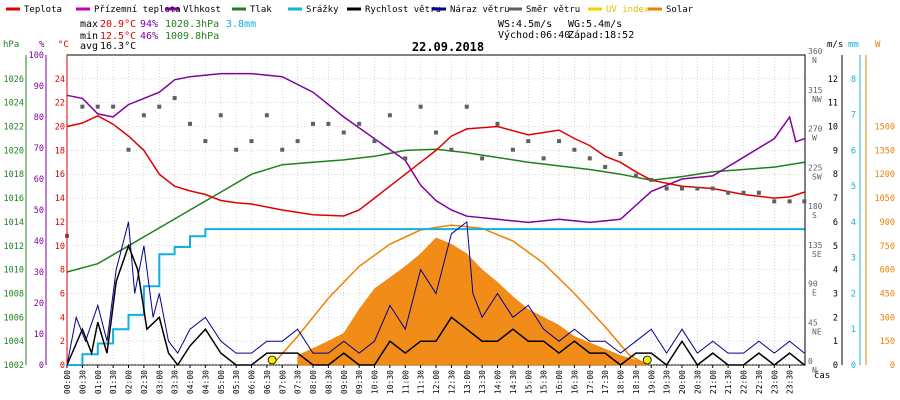  Describe the element at coordinates (62, 366) in the screenshot. I see `temperature_c-tick: 0` at that location.